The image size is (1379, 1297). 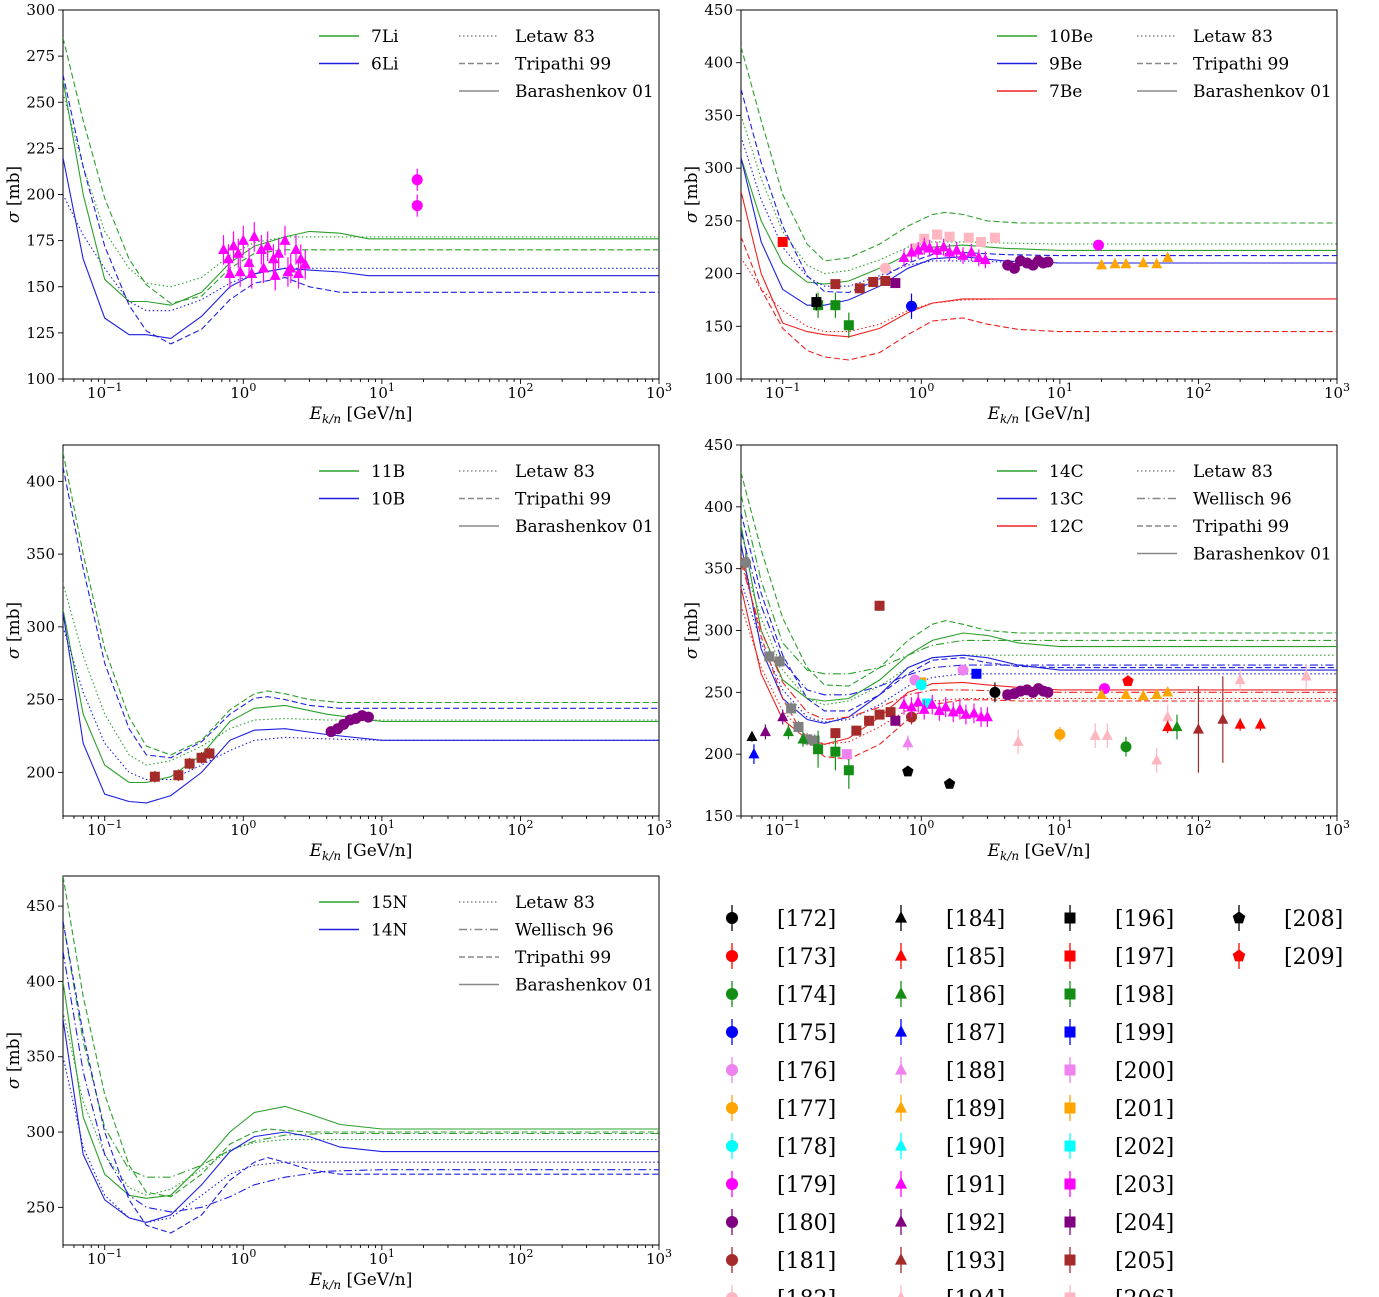 What do you see at coordinates (718, 168) in the screenshot?
I see `y-tick-label: 300` at bounding box center [718, 168].